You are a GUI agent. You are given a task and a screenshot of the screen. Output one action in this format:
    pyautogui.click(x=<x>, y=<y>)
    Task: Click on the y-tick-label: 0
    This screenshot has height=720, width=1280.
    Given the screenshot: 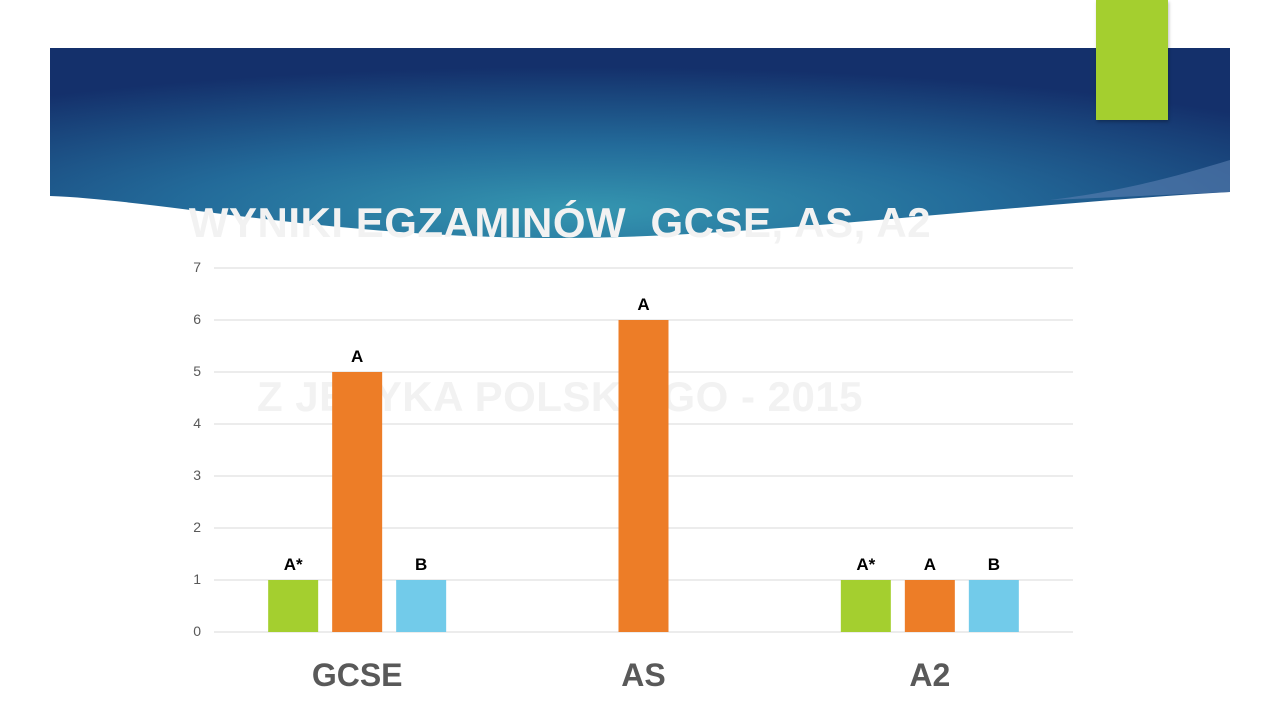 What is the action you would take?
    pyautogui.click(x=197, y=631)
    